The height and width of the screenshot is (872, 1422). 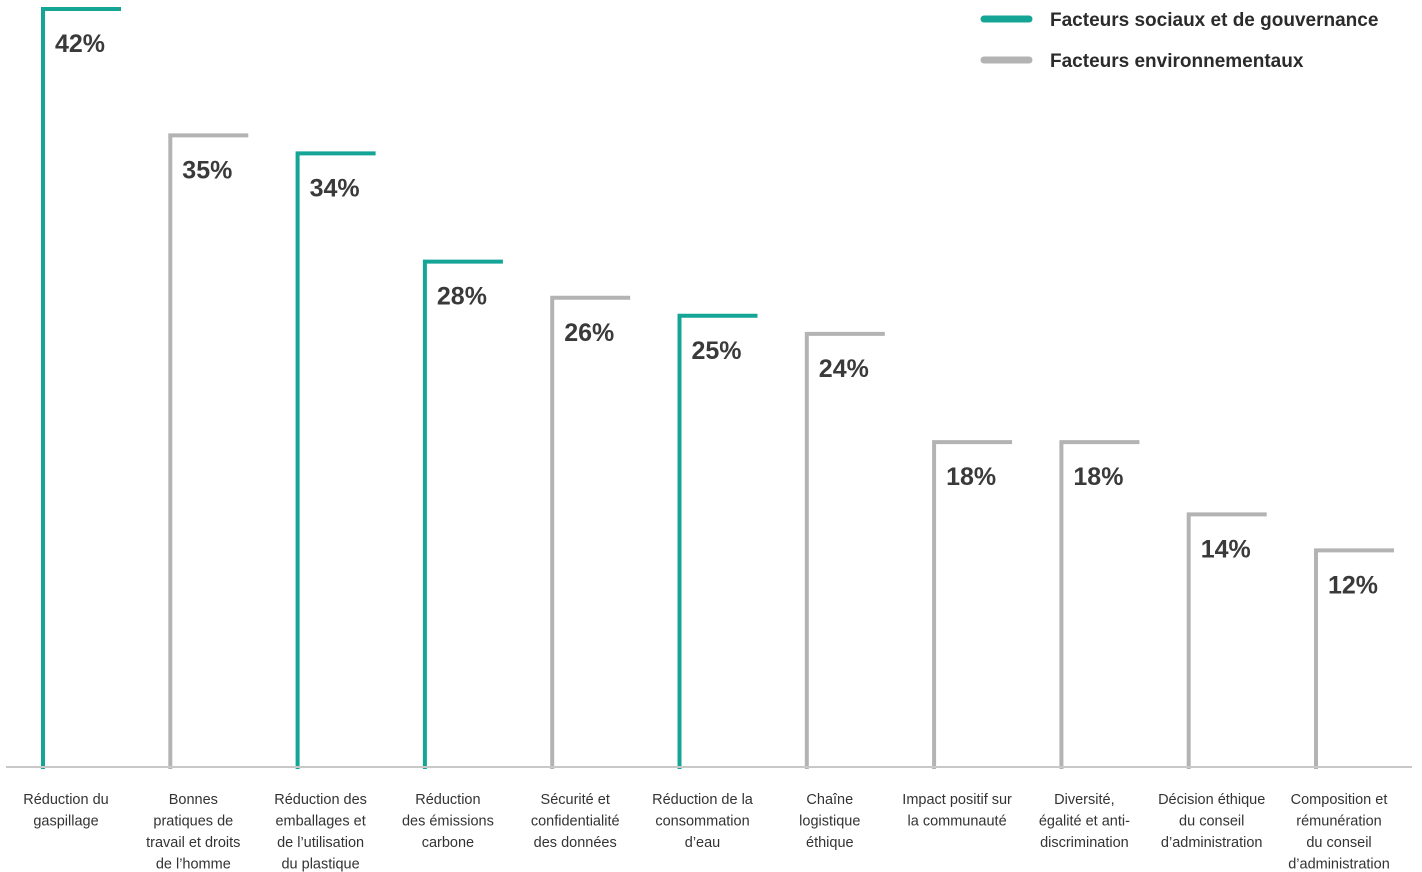 I want to click on data-label-1: 42%, so click(x=80, y=44).